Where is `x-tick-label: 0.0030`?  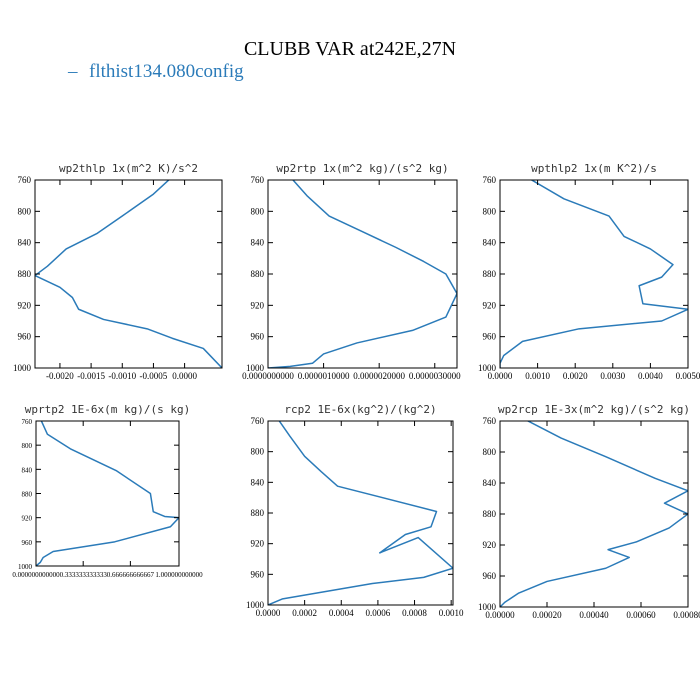 x-tick-label: 0.0030 is located at coordinates (612, 376).